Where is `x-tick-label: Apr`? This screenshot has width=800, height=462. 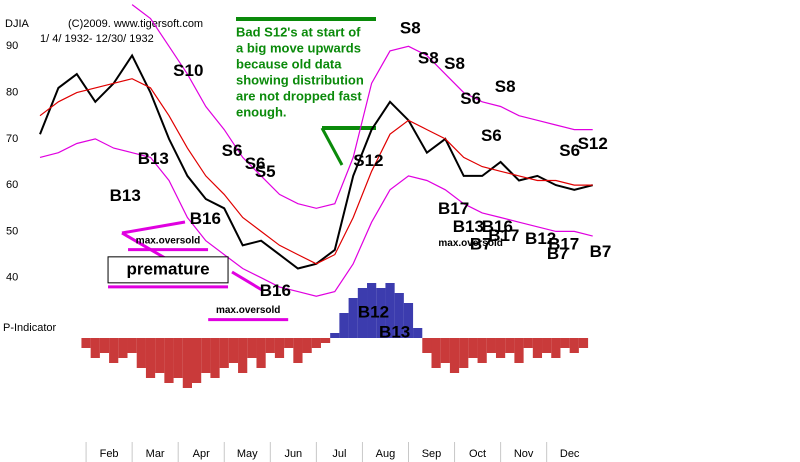
x-tick-label: Apr is located at coordinates (201, 454).